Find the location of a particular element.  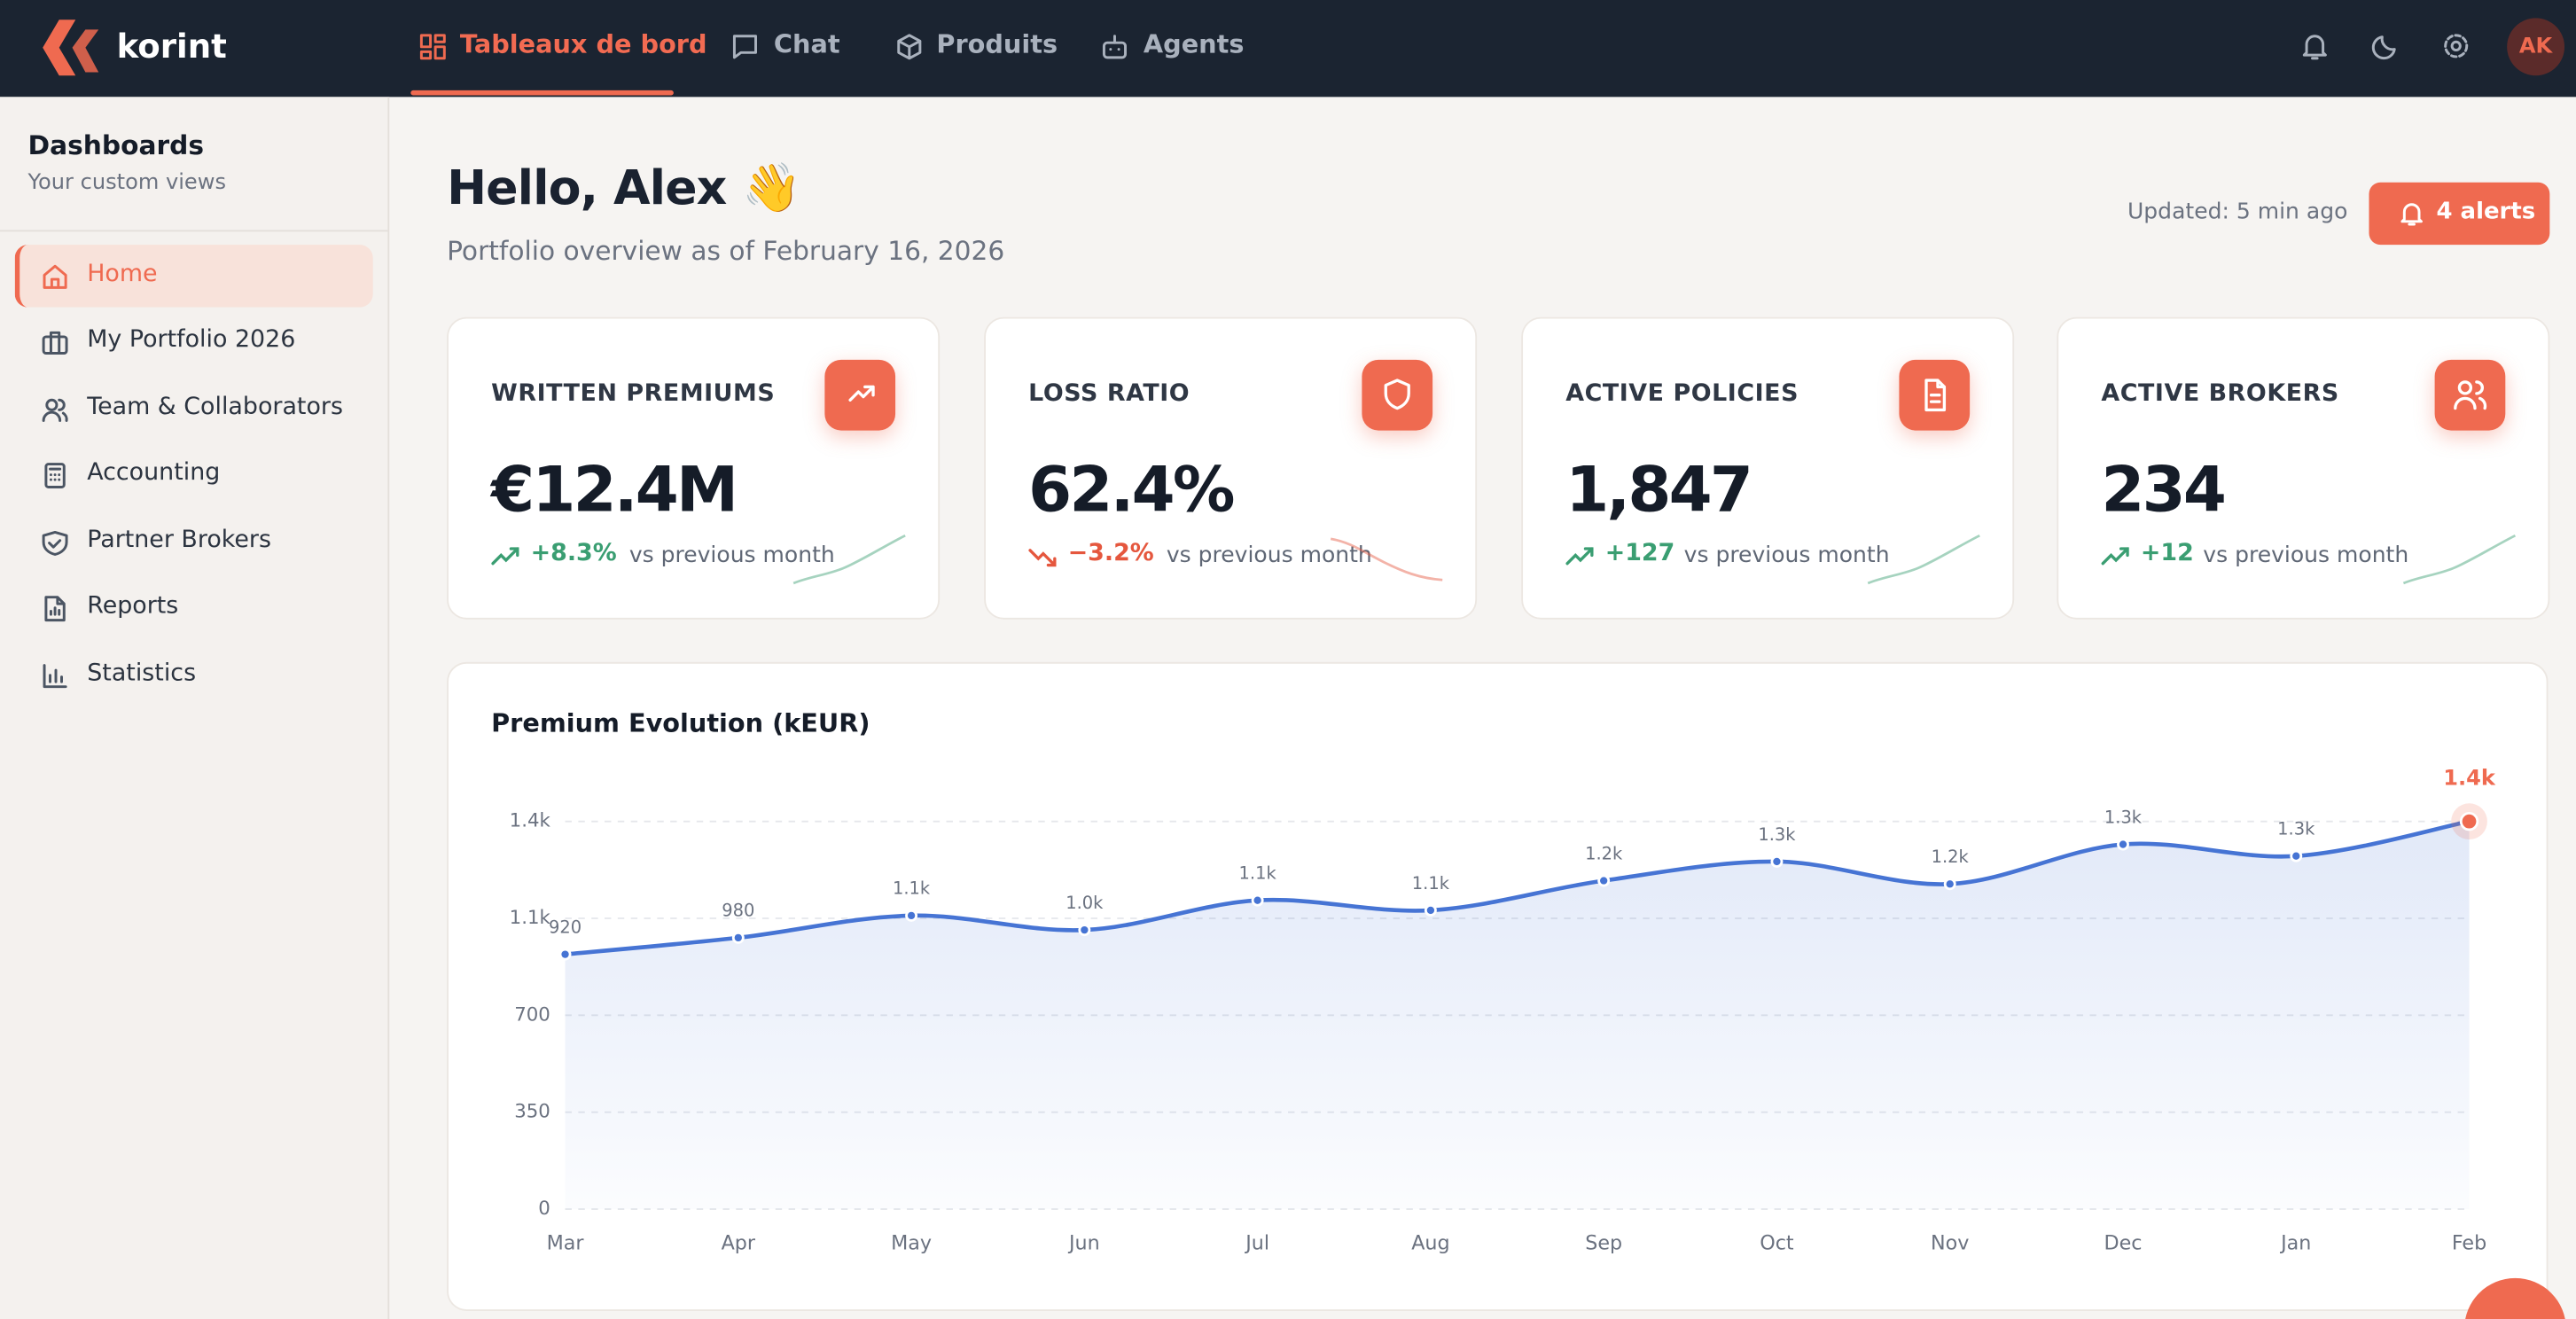

sidebar-item: Accounting is located at coordinates (154, 473).